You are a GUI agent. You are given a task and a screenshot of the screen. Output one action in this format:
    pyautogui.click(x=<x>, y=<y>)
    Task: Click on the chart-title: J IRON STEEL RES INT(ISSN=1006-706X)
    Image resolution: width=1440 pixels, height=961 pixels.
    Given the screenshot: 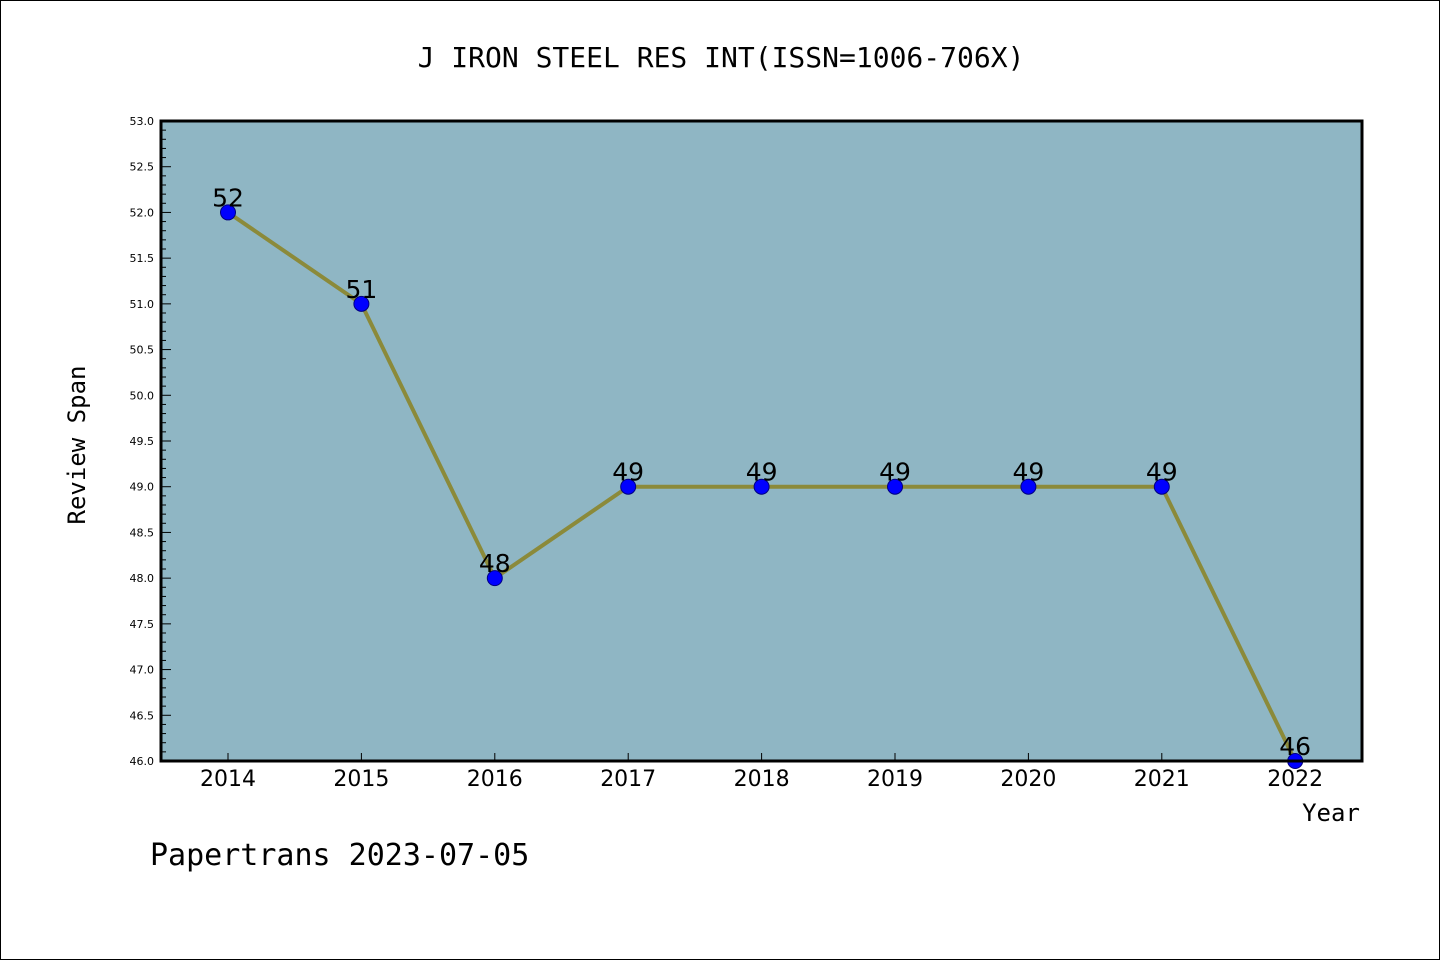 What is the action you would take?
    pyautogui.click(x=721, y=57)
    